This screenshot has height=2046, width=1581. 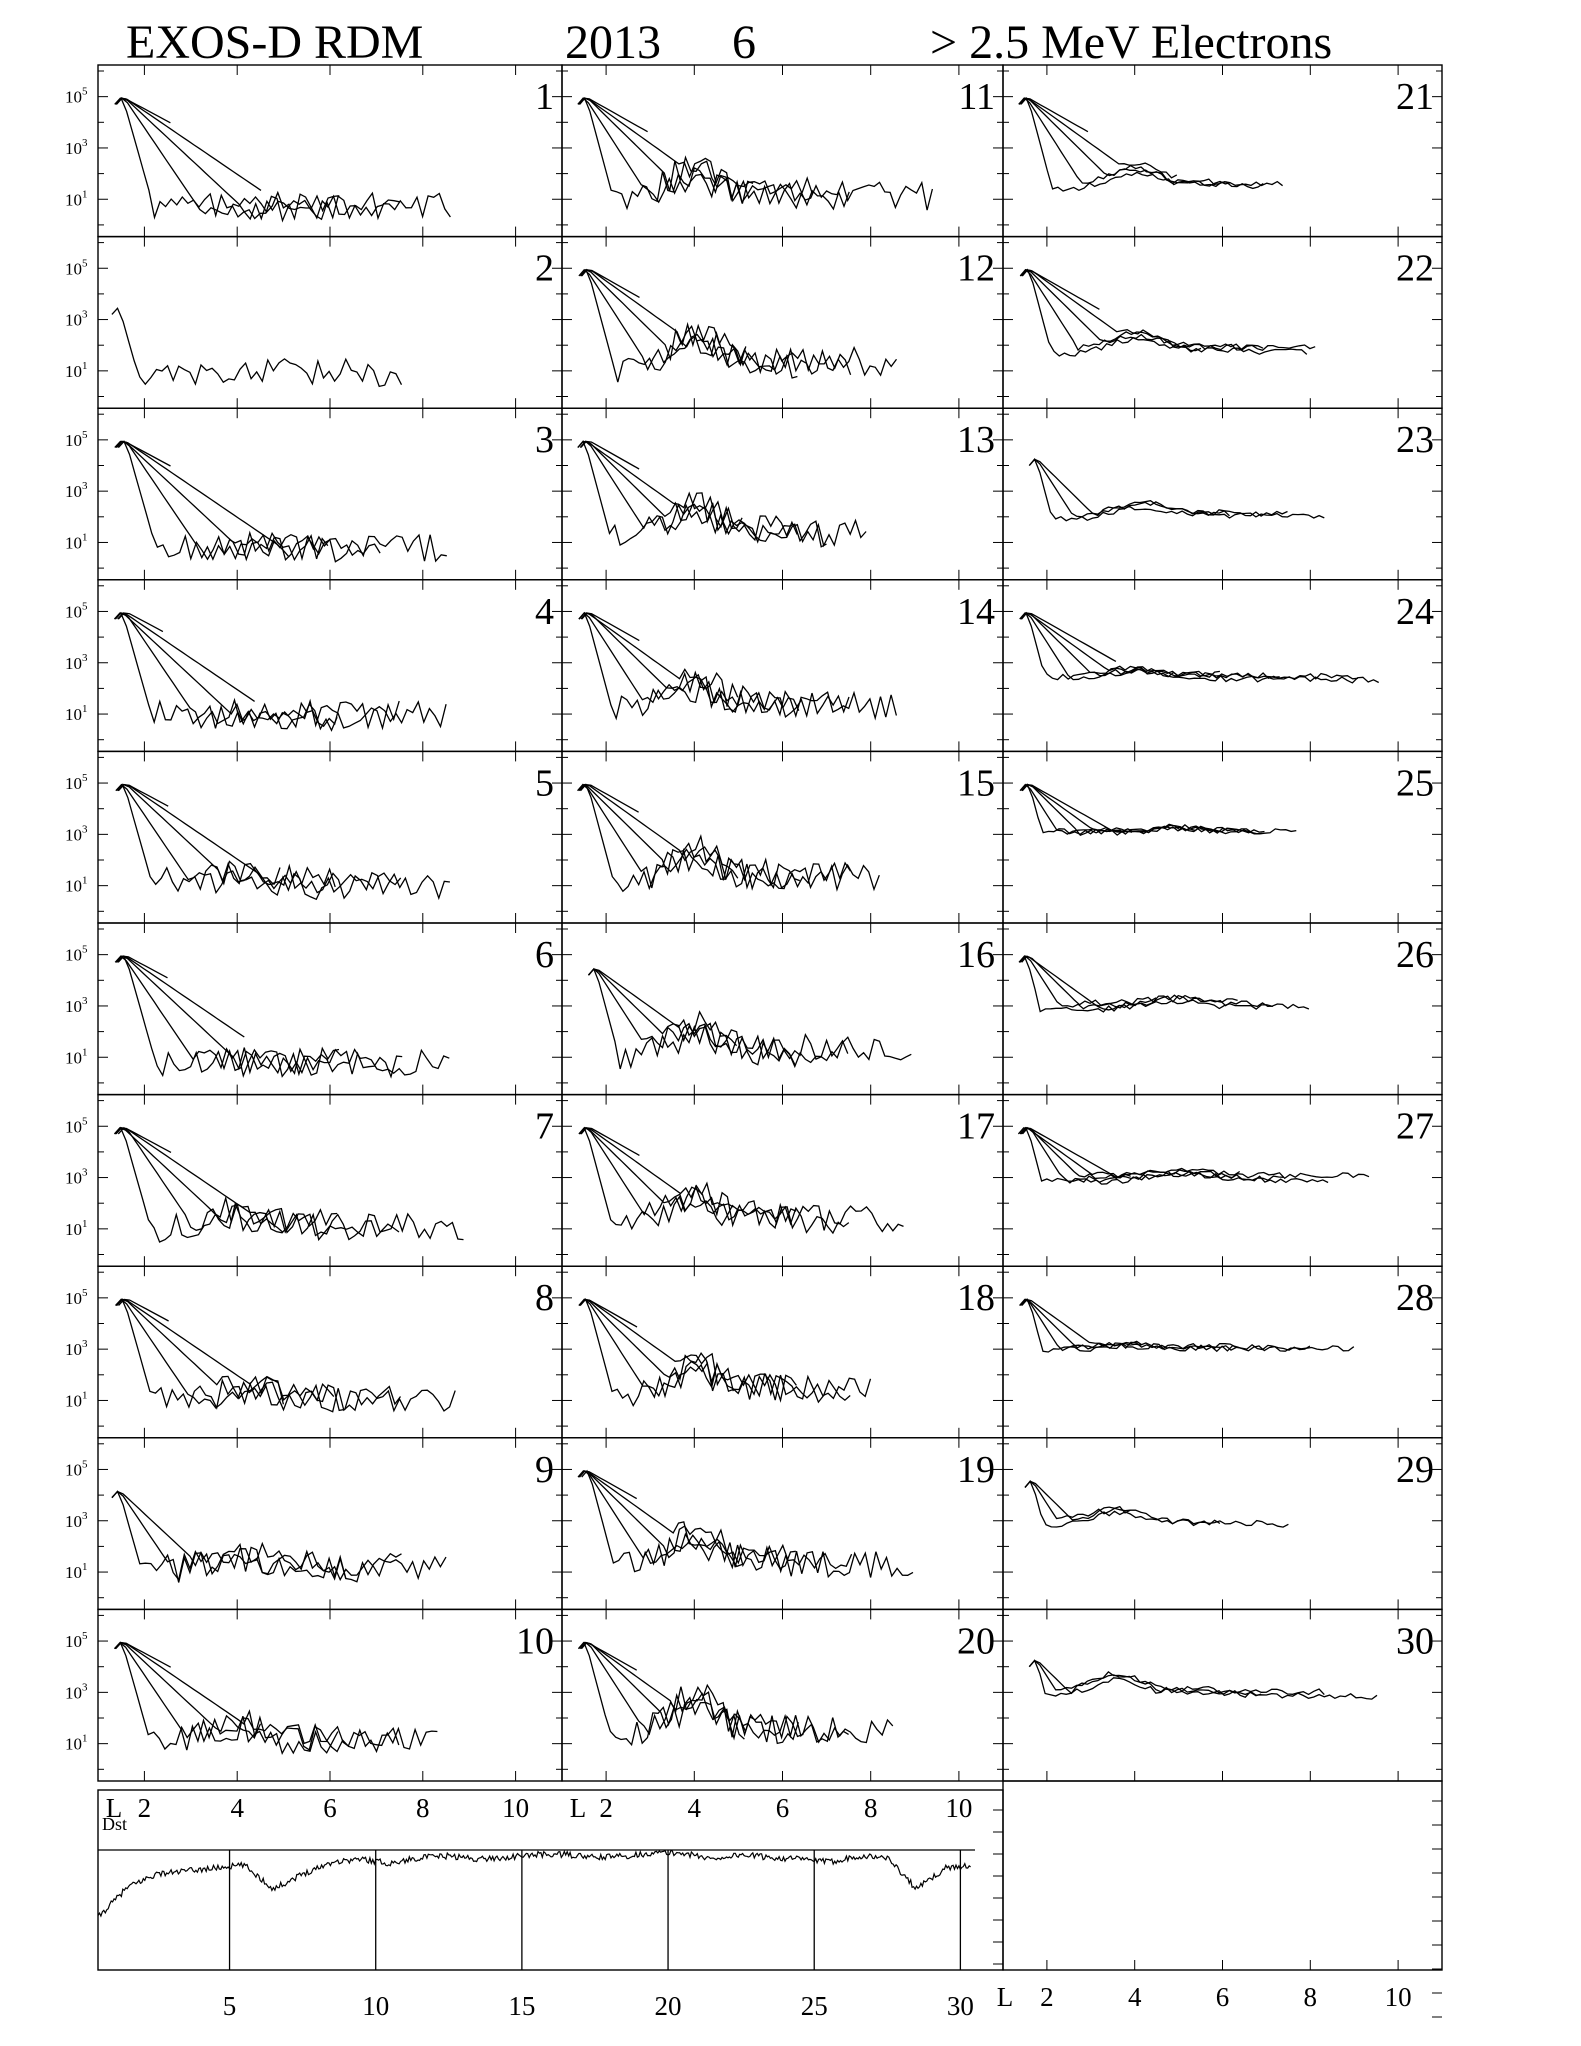 What do you see at coordinates (114, 1824) in the screenshot?
I see `dst-label: Dst` at bounding box center [114, 1824].